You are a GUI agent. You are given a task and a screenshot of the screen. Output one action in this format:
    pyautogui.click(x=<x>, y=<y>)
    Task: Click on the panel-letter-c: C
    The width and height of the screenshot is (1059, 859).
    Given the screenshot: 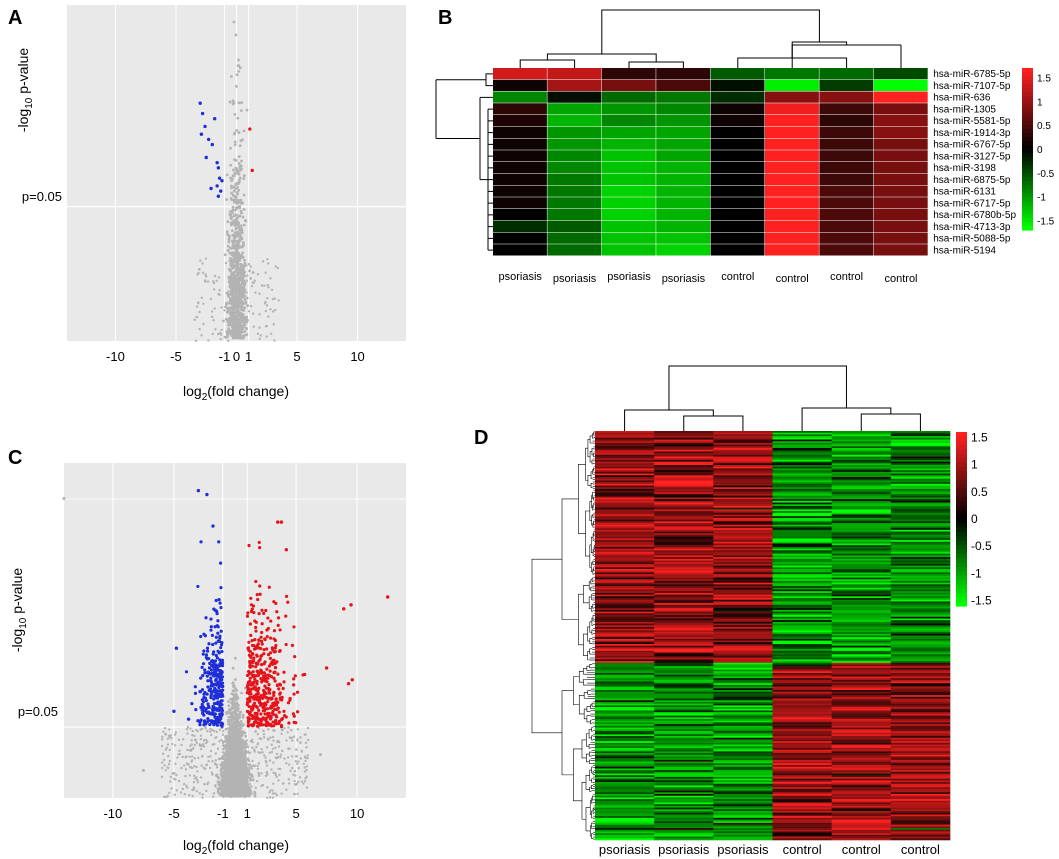 What is the action you would take?
    pyautogui.click(x=15, y=458)
    